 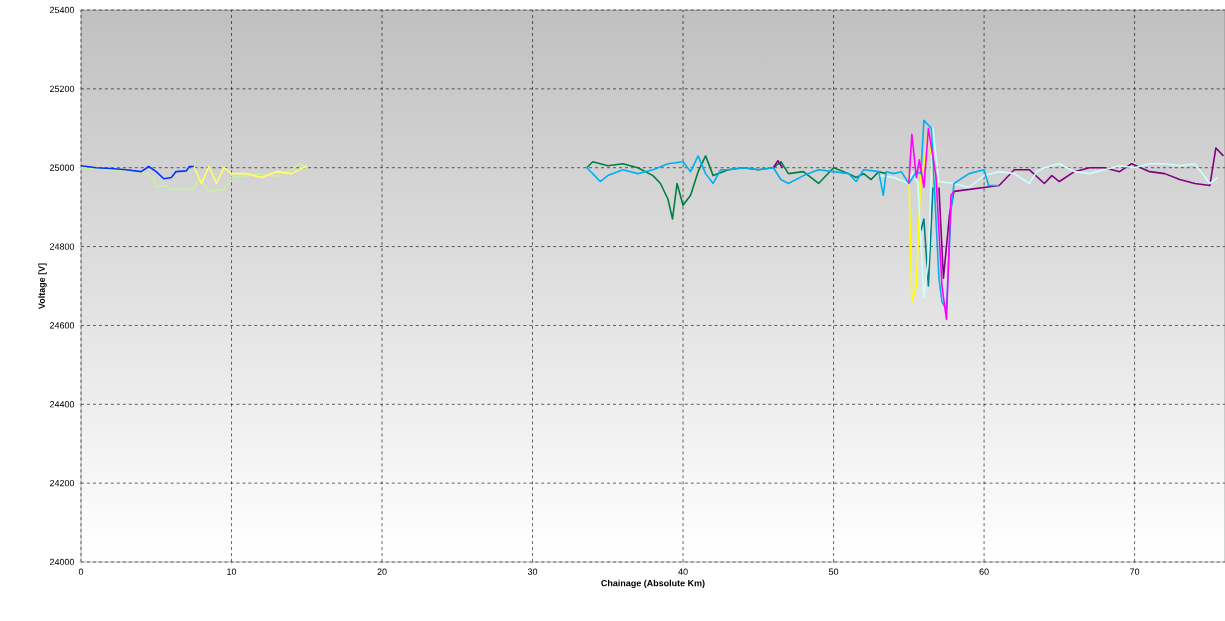 What do you see at coordinates (653, 584) in the screenshot?
I see `x-axis-title: Chainage (Absolute Km)` at bounding box center [653, 584].